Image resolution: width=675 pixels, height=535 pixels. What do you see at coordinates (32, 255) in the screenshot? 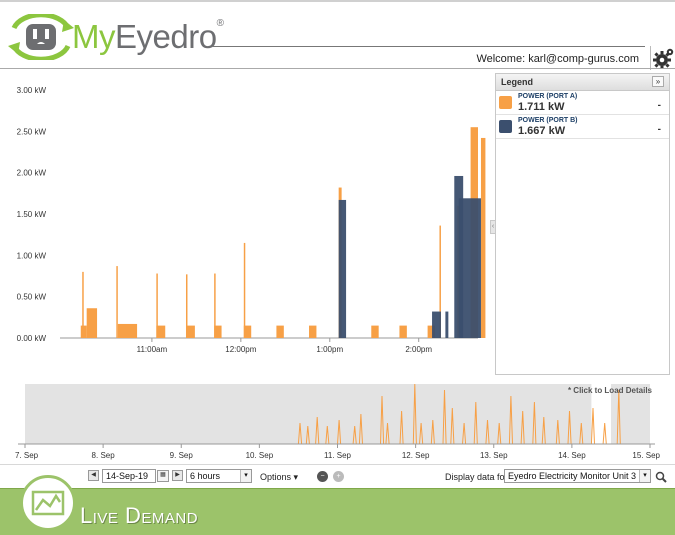
I see `y-tick-label: 1.00 kW` at bounding box center [32, 255].